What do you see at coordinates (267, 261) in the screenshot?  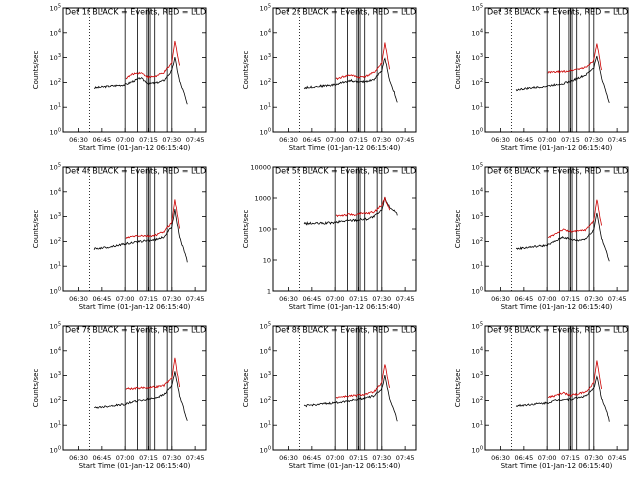 I see `y-tick-label: 10` at bounding box center [267, 261].